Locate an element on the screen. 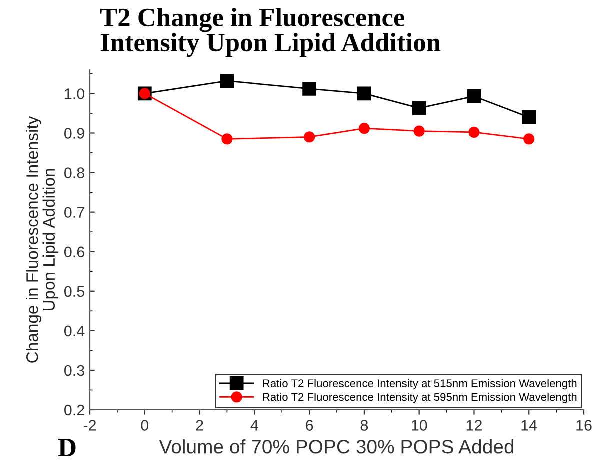  y-tick-label: 0.6 is located at coordinates (74, 252).